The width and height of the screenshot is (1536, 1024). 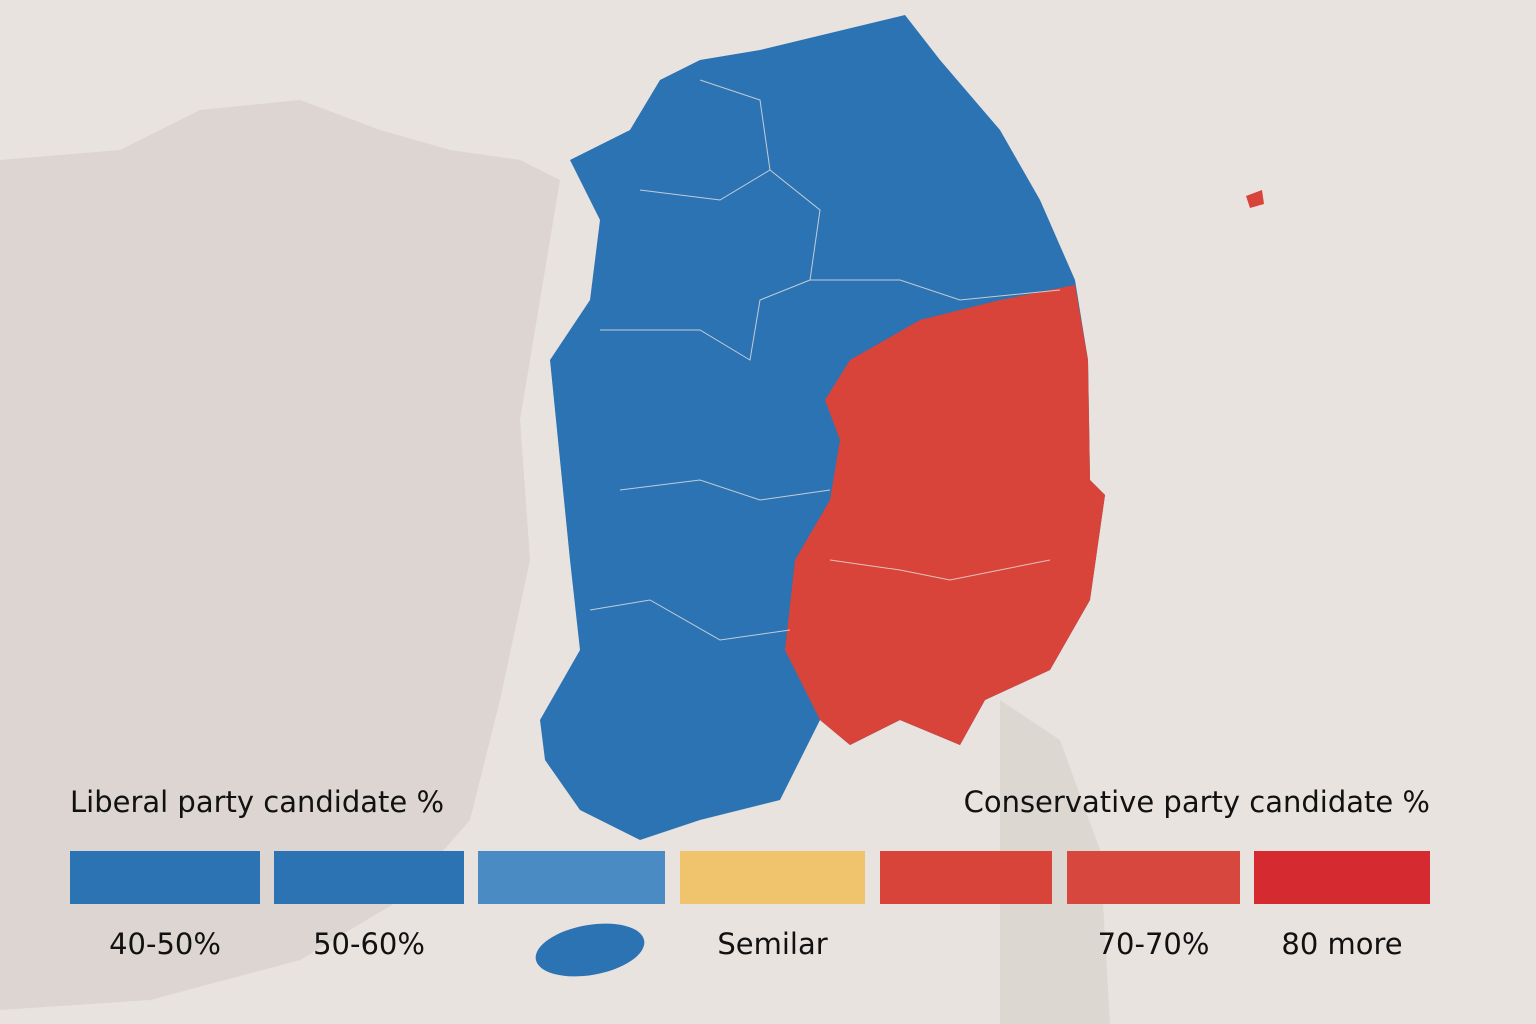 I want to click on legend-label: Semilar, so click(x=772, y=944).